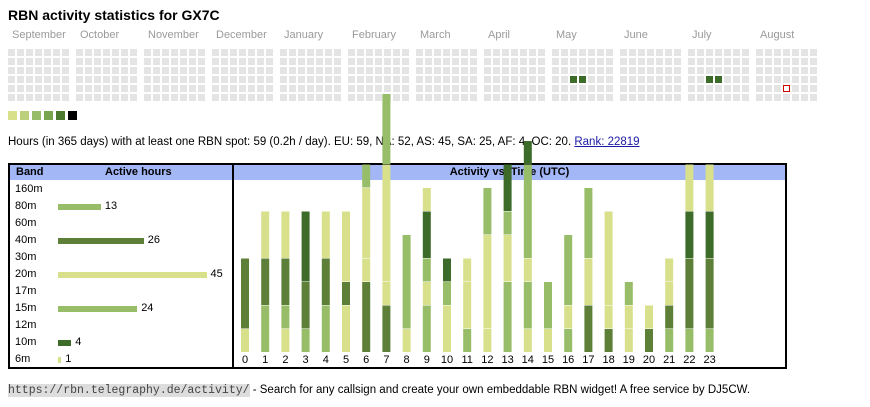  I want to click on month-label-july: July, so click(702, 35).